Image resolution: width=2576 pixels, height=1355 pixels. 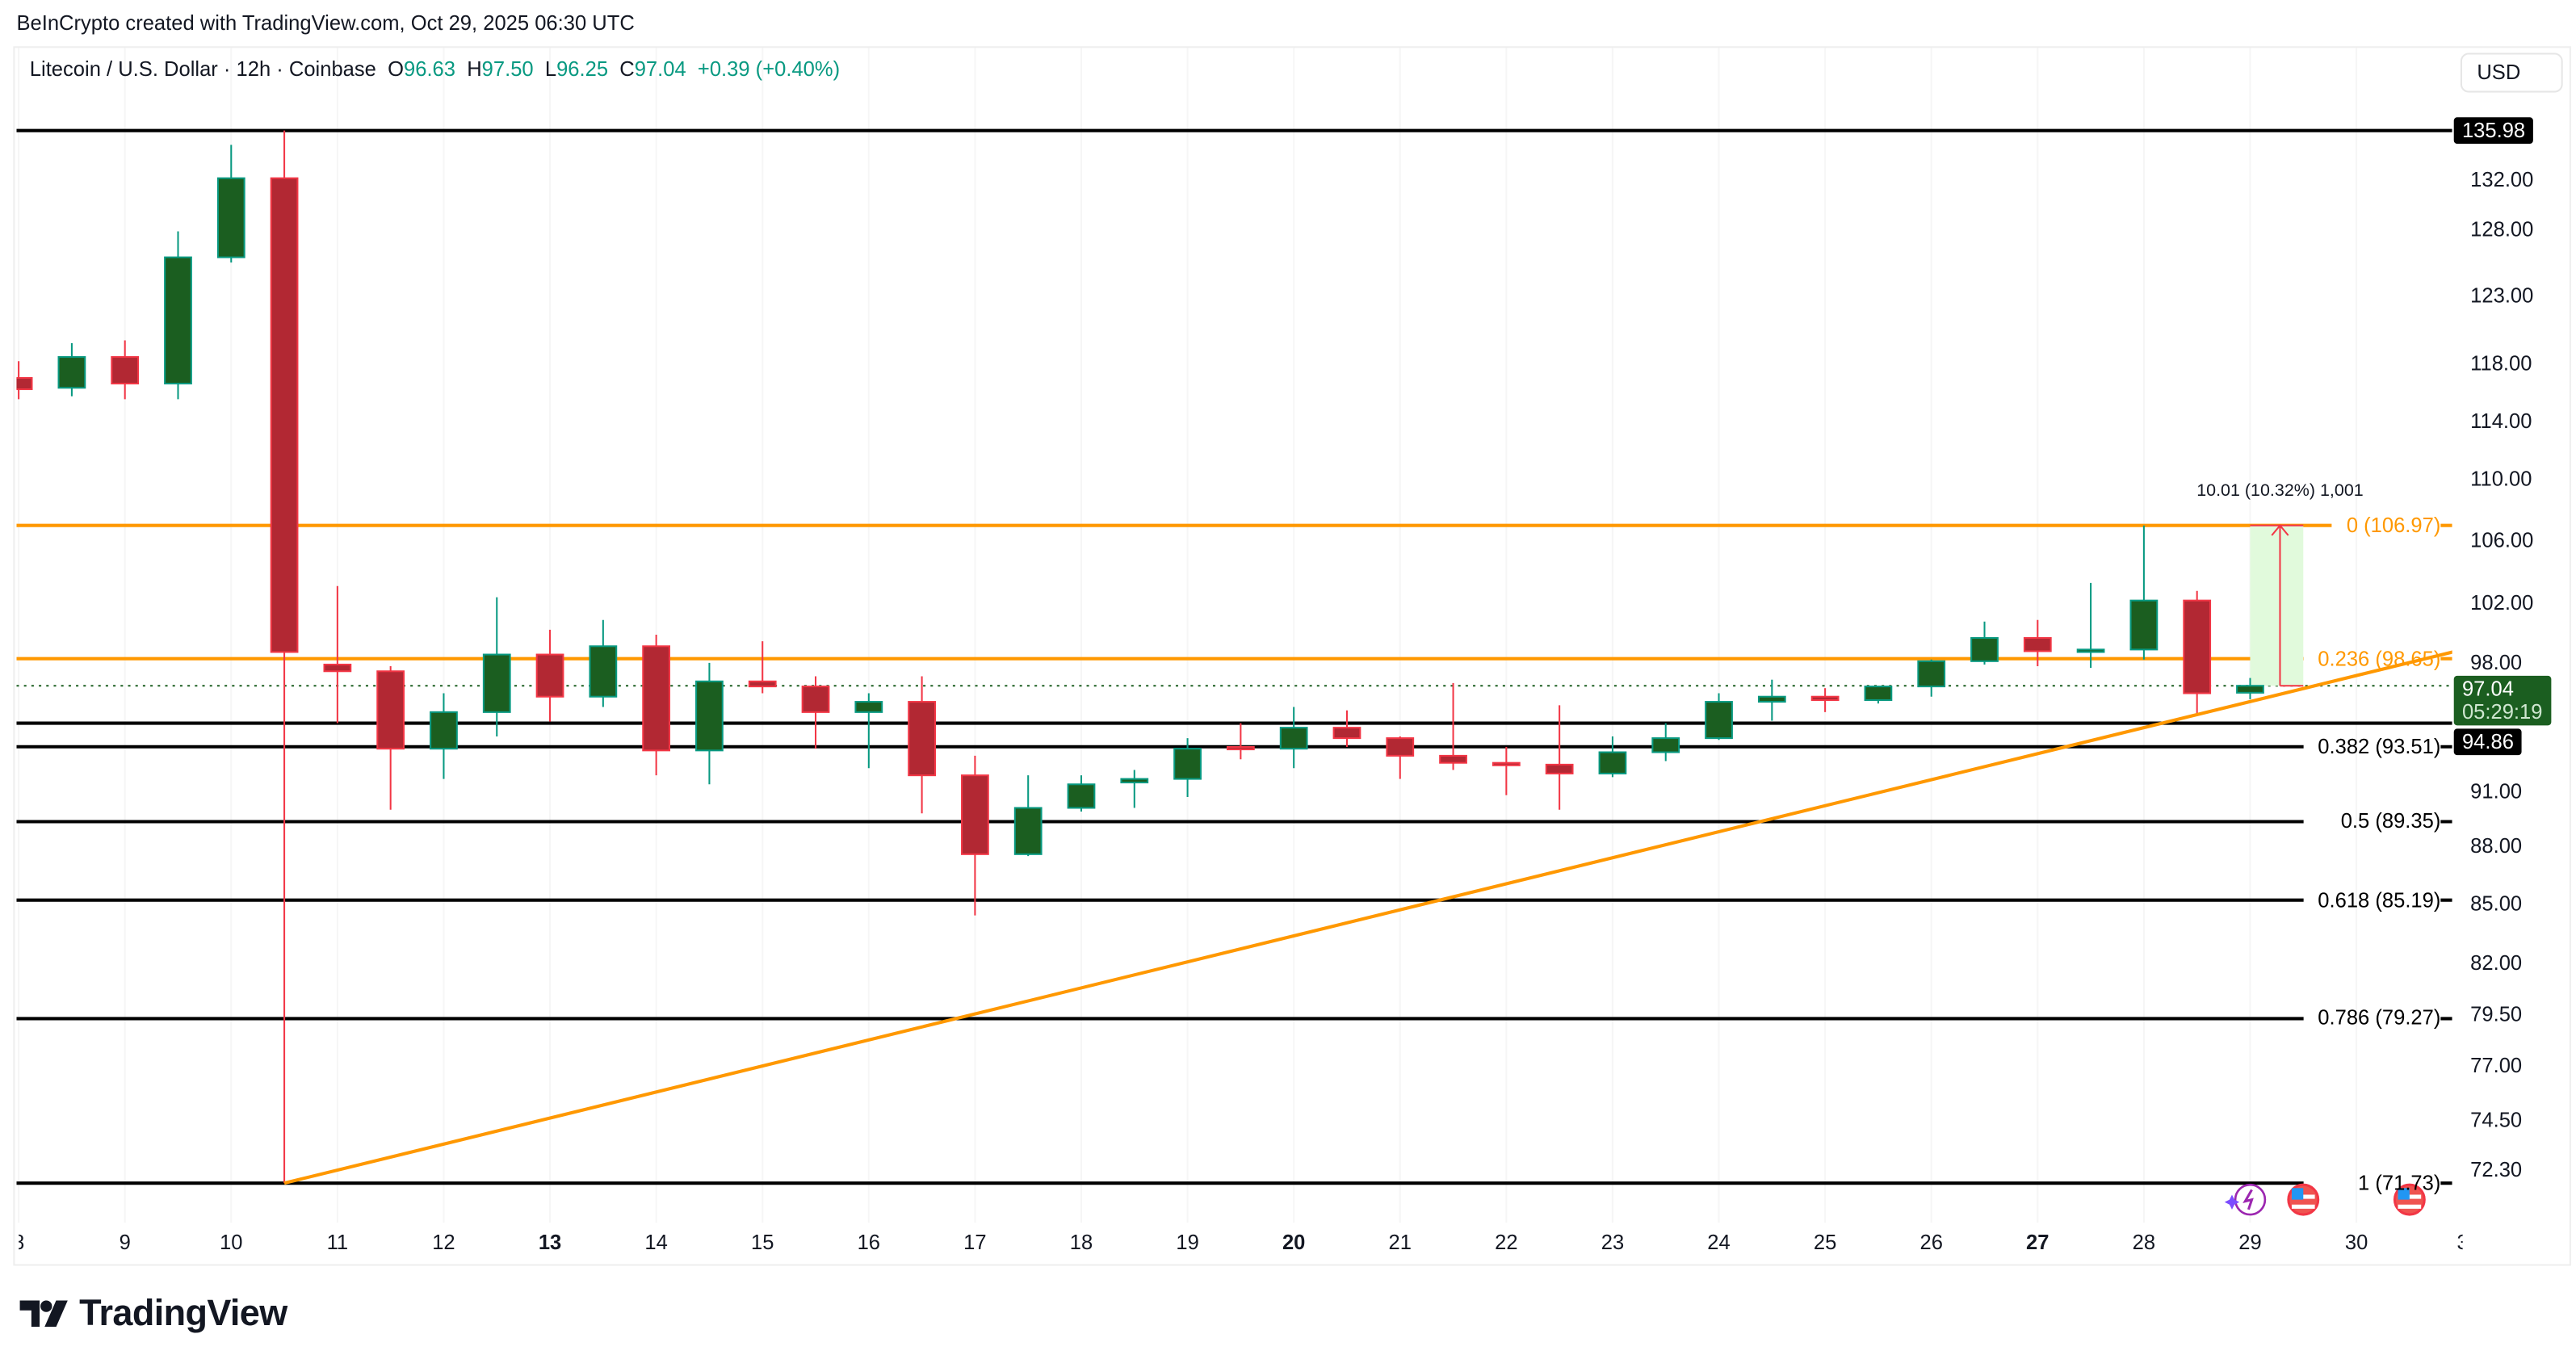 What do you see at coordinates (582, 69) in the screenshot?
I see `low-value: 96.25` at bounding box center [582, 69].